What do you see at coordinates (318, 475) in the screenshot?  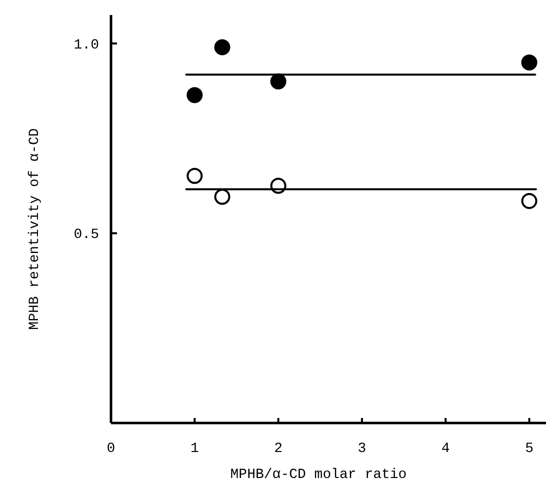 I see `x-axis-title: MPHB/α-CD molar ratio` at bounding box center [318, 475].